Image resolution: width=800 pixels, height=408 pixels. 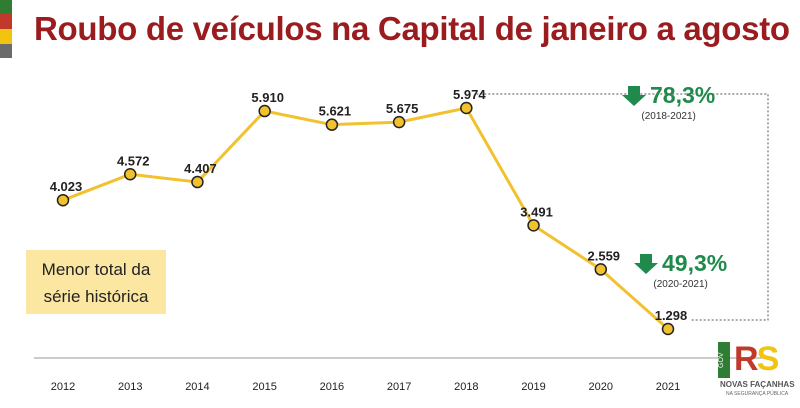 I want to click on reduction-range: (2020-2021), so click(x=680, y=284).